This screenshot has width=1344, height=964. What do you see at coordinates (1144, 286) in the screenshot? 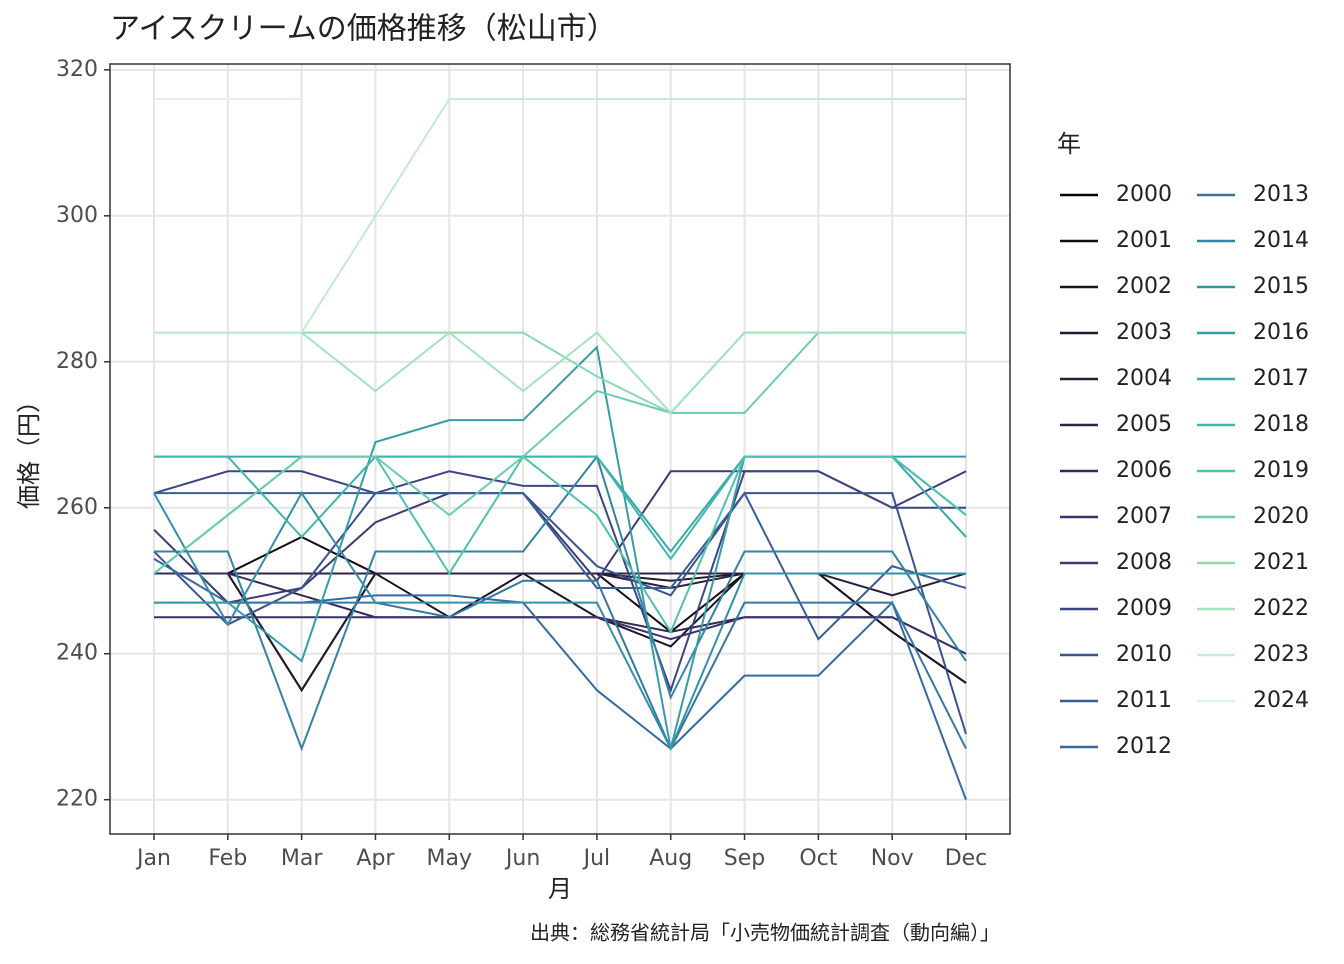
I see `legend-label: 2002` at bounding box center [1144, 286].